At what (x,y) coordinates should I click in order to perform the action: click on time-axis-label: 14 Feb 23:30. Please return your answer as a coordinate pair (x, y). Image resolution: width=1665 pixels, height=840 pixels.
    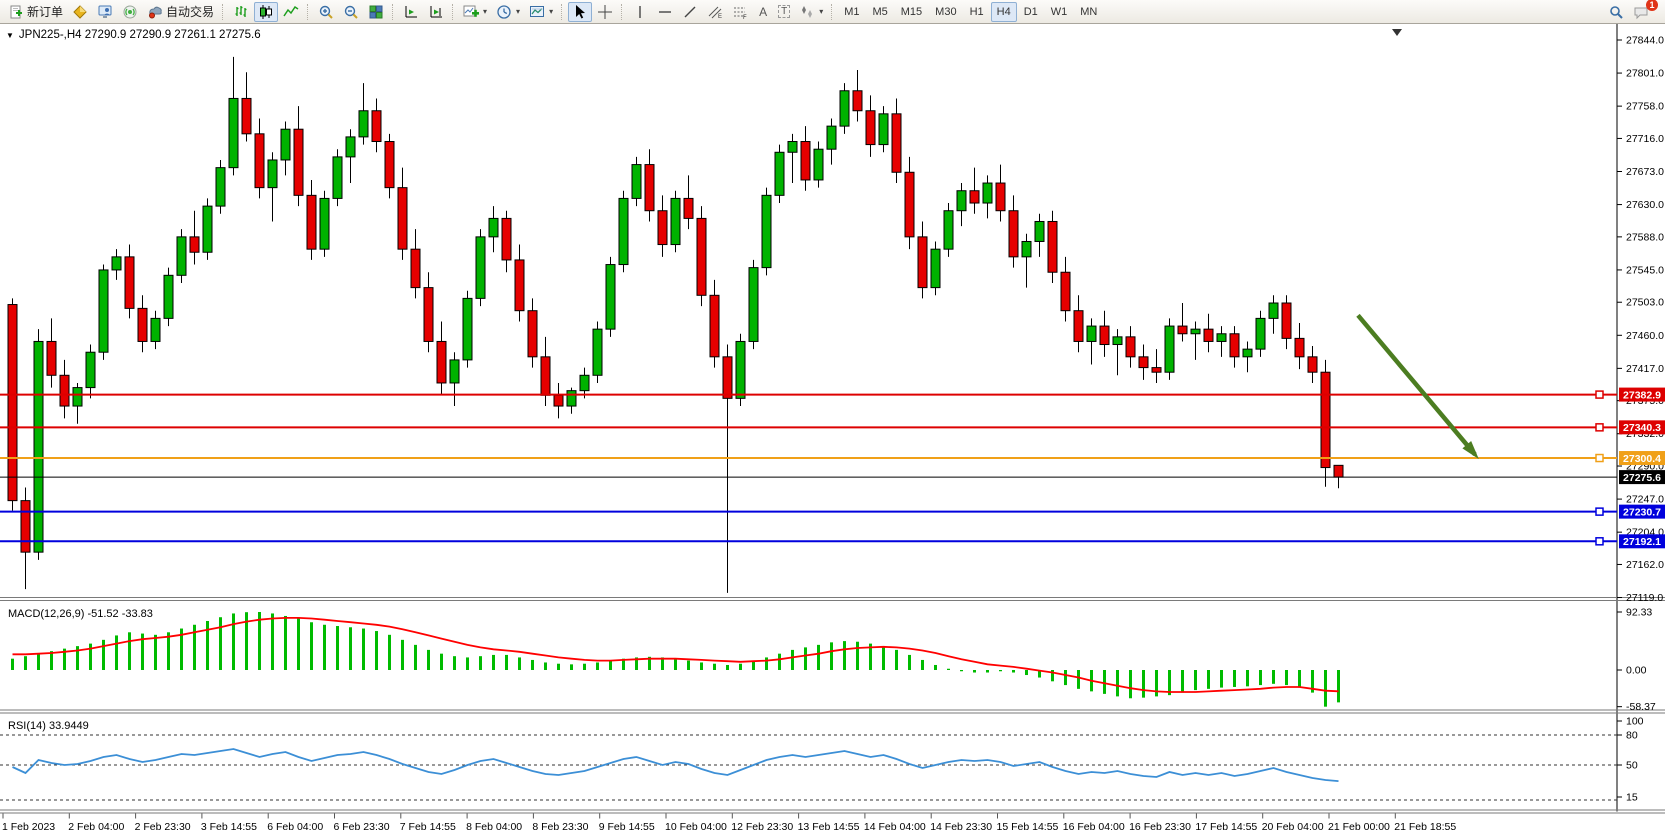
    Looking at the image, I should click on (961, 827).